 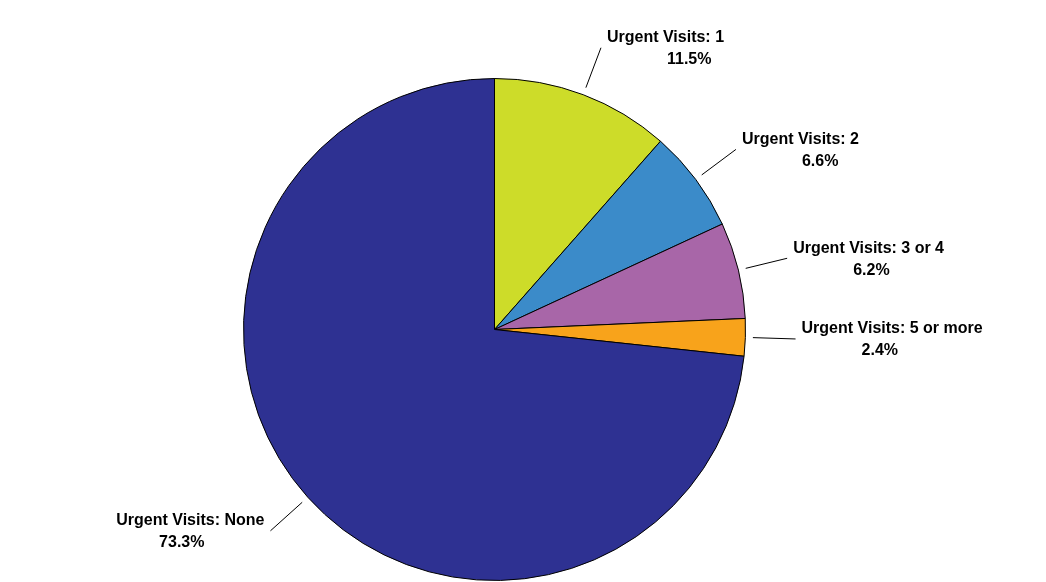 What do you see at coordinates (182, 542) in the screenshot?
I see `data-label: 73.3%` at bounding box center [182, 542].